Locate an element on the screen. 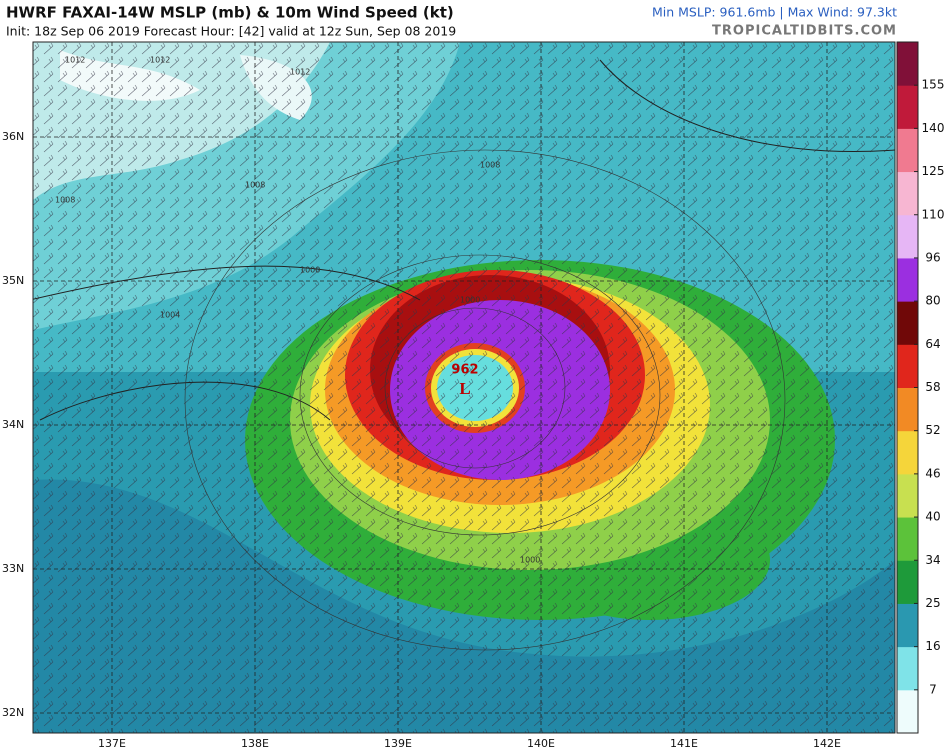 The width and height of the screenshot is (947, 750). colorbar-frame is located at coordinates (907, 387).